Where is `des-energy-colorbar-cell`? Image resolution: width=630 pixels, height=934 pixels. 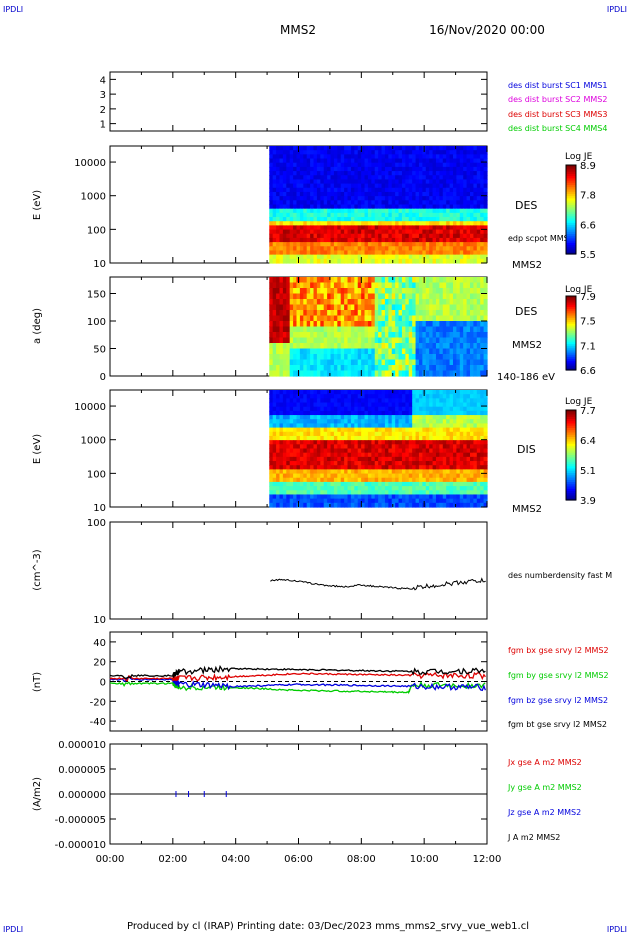
des-energy-colorbar-cell is located at coordinates (571, 238).